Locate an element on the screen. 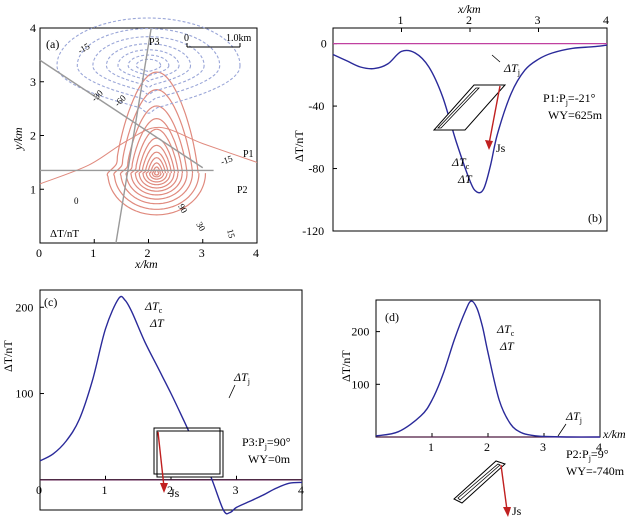 This screenshot has width=637, height=523. profile-line-p3 is located at coordinates (133, 135).